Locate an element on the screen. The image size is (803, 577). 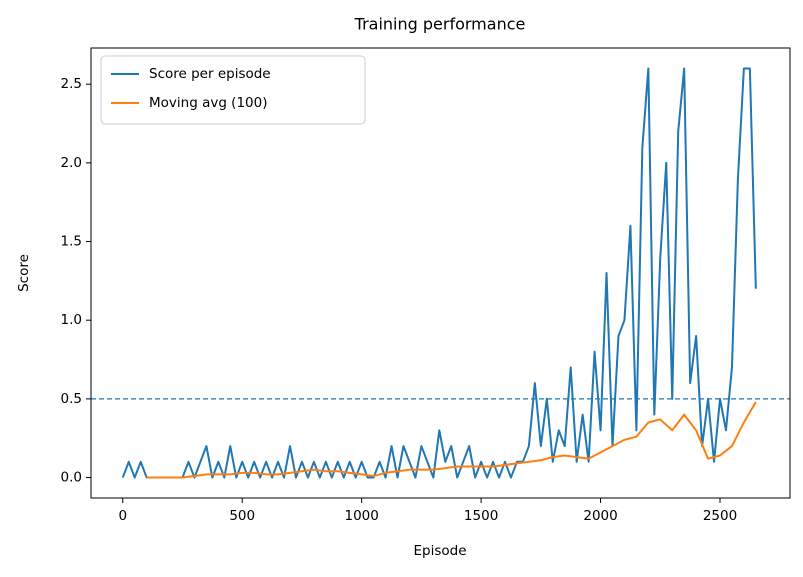
chart-title: Training performance is located at coordinates (440, 24).